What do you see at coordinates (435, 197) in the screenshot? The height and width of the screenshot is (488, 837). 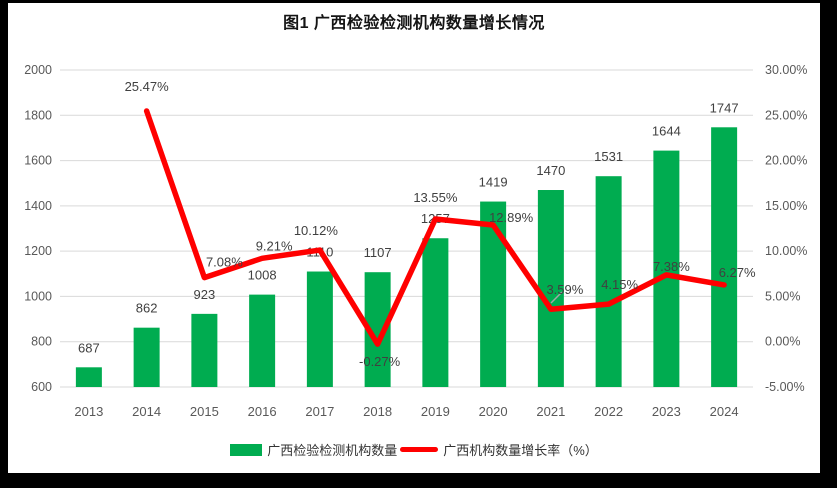 I see `line-label: 13.55%` at bounding box center [435, 197].